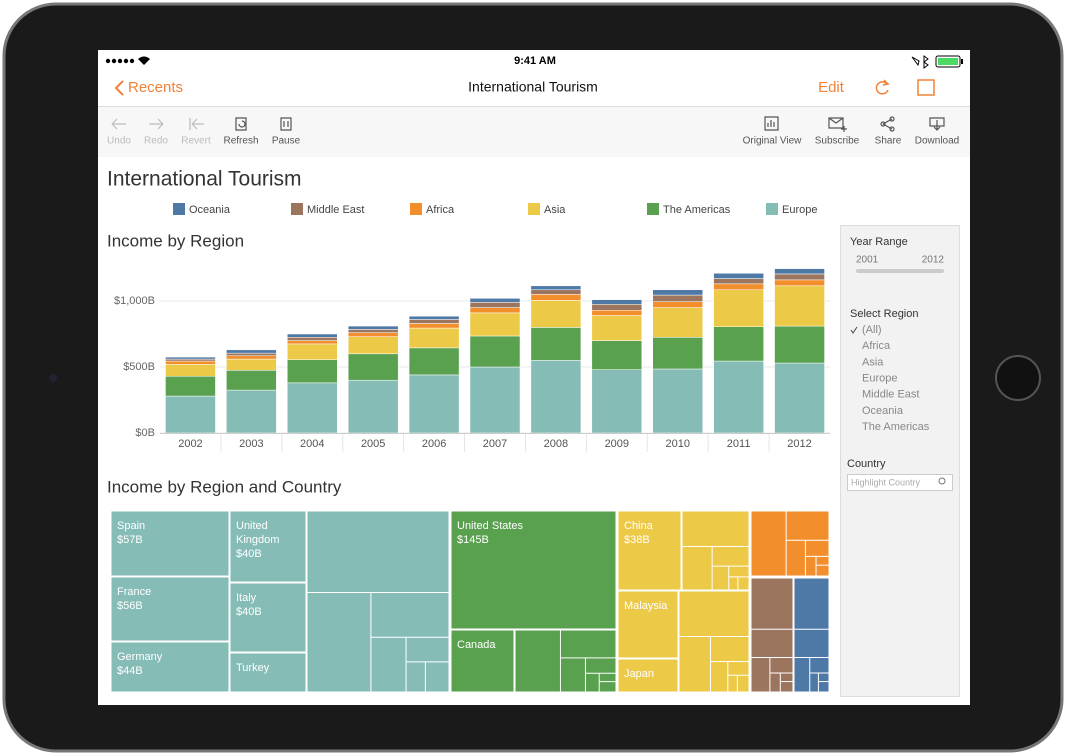 Image resolution: width=1066 pixels, height=755 pixels. What do you see at coordinates (119, 141) in the screenshot?
I see `toolbar-button: Undo` at bounding box center [119, 141].